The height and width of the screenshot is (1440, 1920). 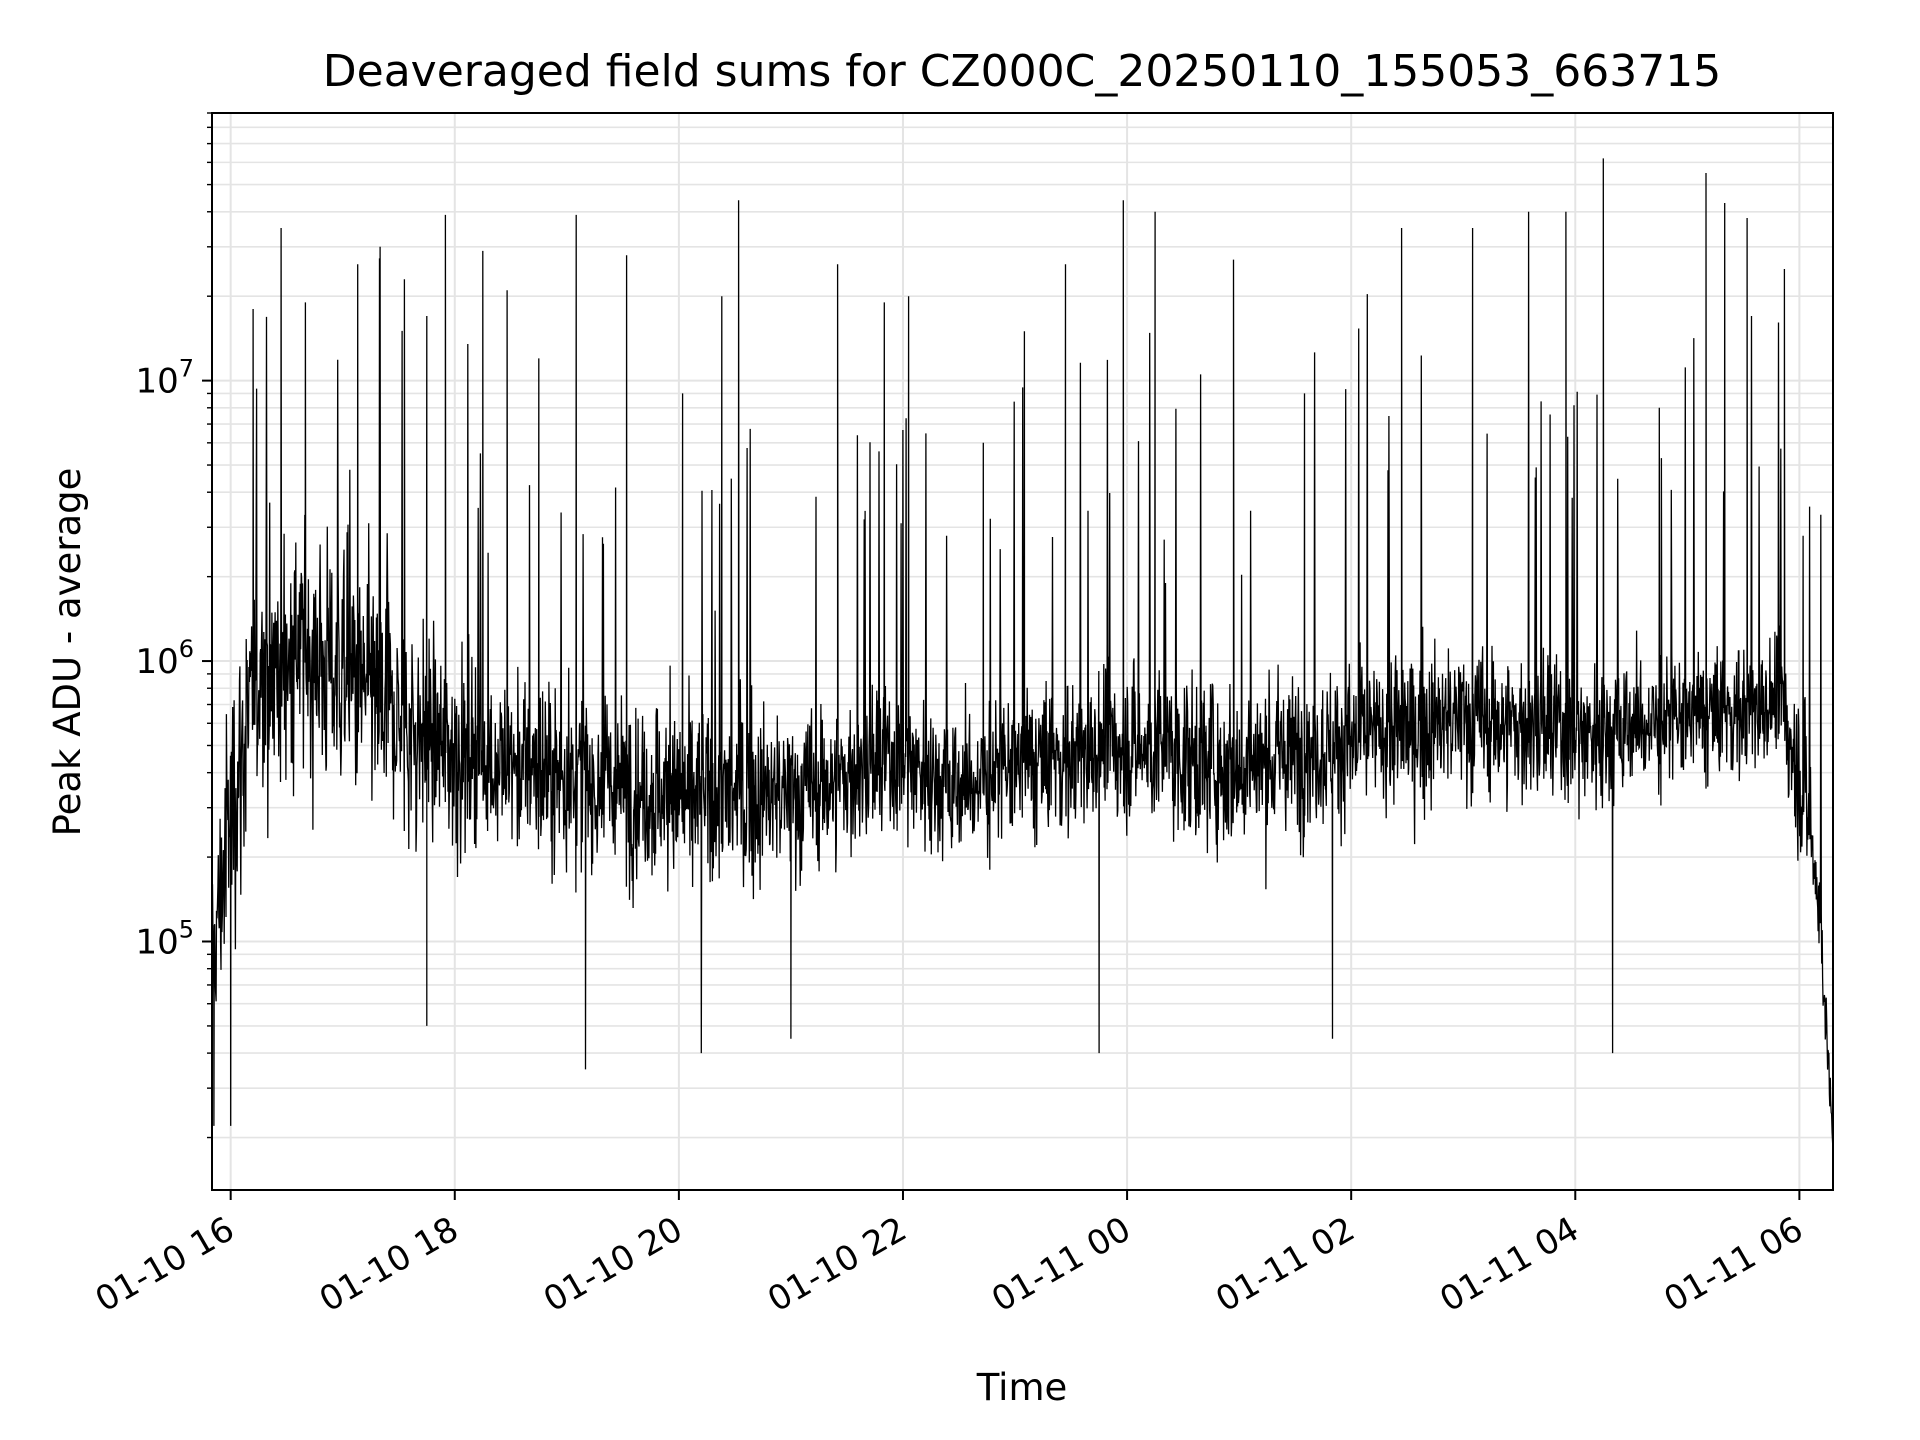 I want to click on y-tick-label: 10⁶, so click(x=164, y=658).